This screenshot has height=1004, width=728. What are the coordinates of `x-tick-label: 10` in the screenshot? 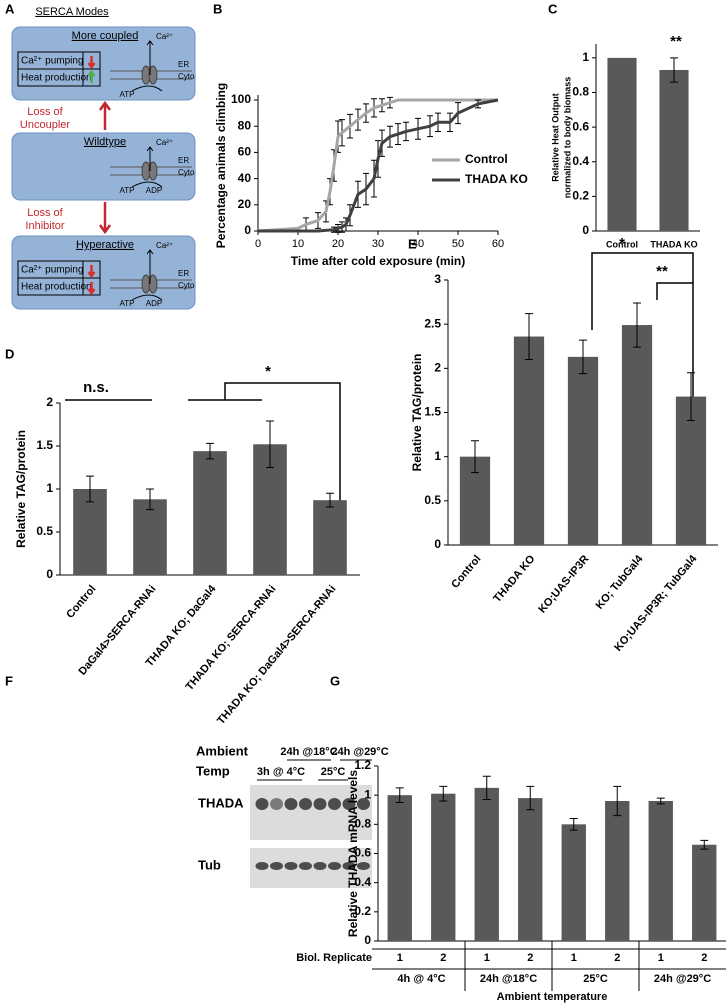 It's located at (298, 244).